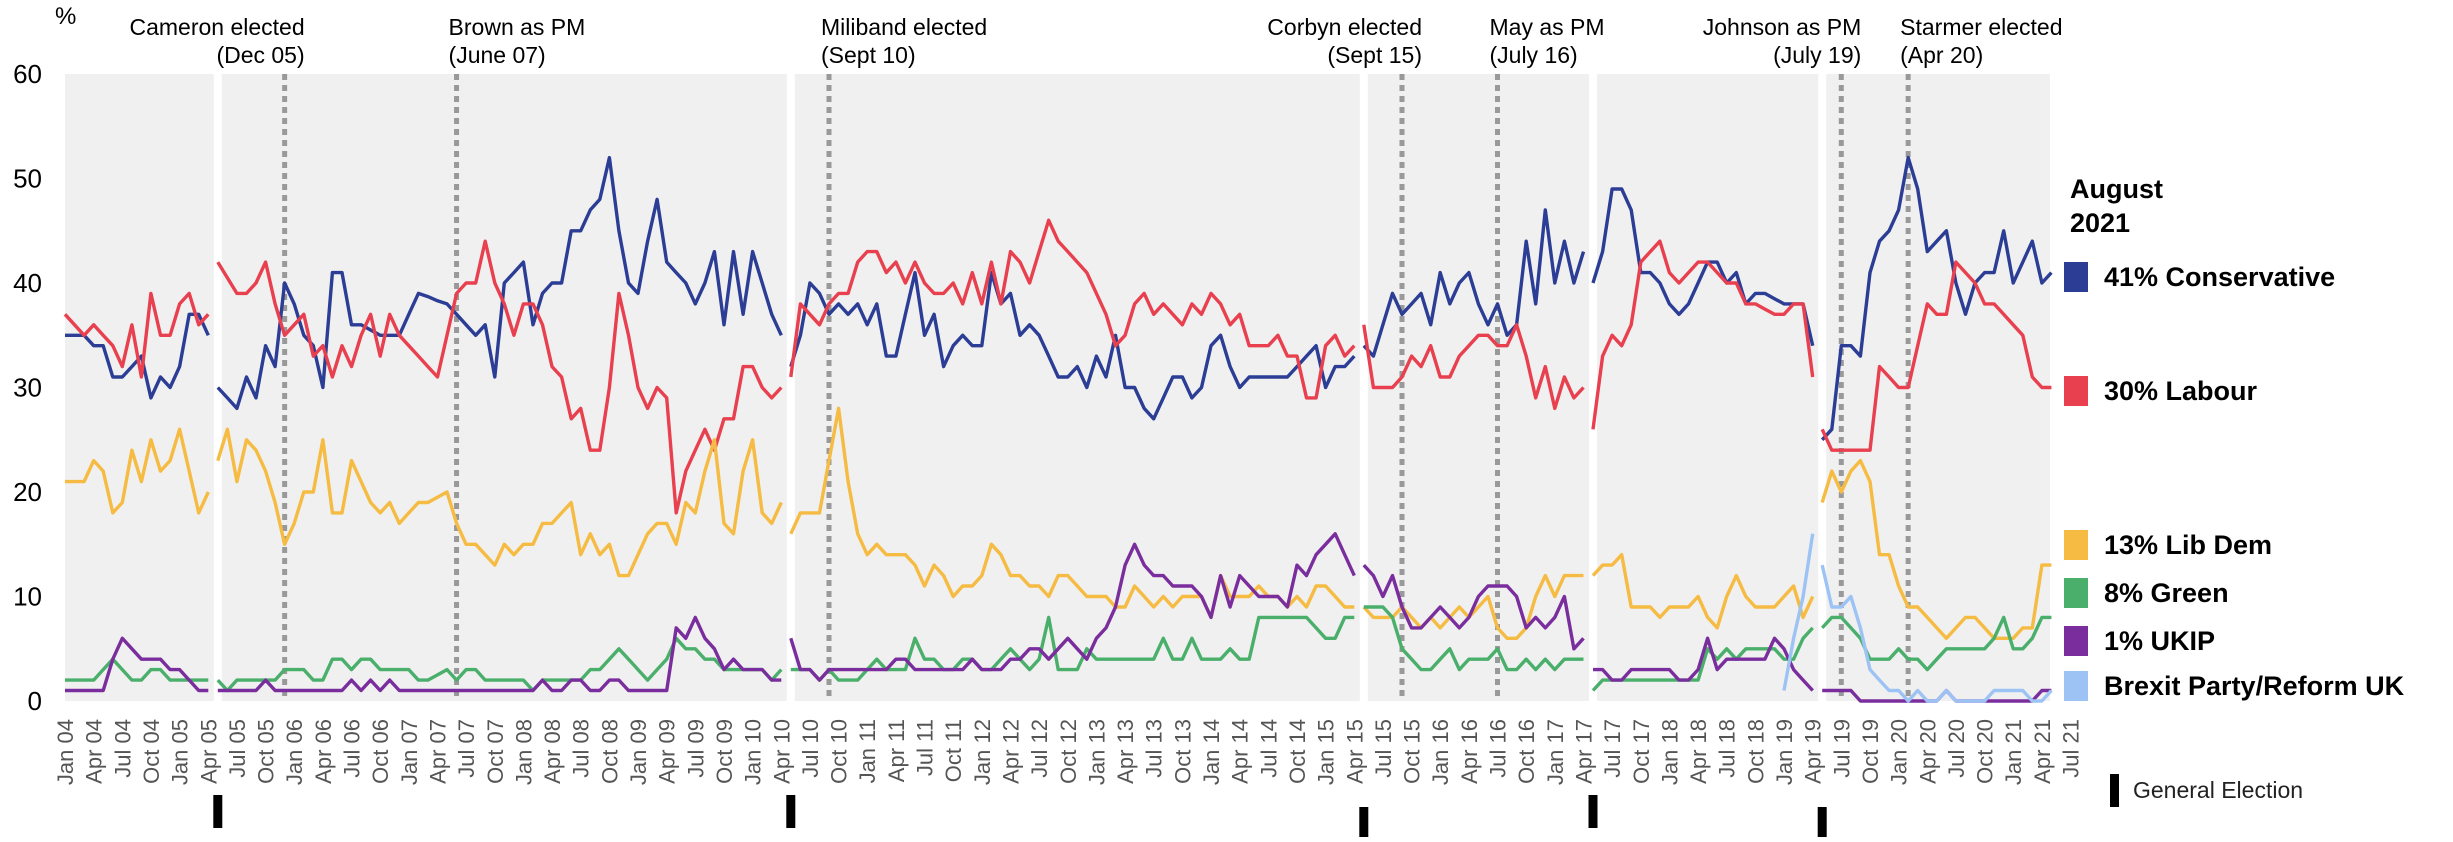  Describe the element at coordinates (1326, 752) in the screenshot. I see `x-tick-label-44: Jan 15` at that location.